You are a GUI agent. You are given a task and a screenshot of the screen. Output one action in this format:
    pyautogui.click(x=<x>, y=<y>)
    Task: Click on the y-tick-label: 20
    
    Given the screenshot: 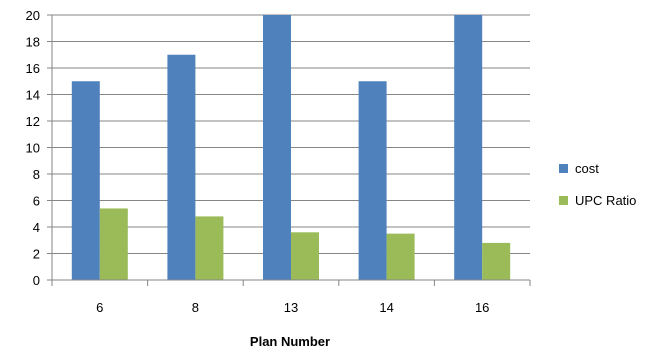 What is the action you would take?
    pyautogui.click(x=33, y=15)
    